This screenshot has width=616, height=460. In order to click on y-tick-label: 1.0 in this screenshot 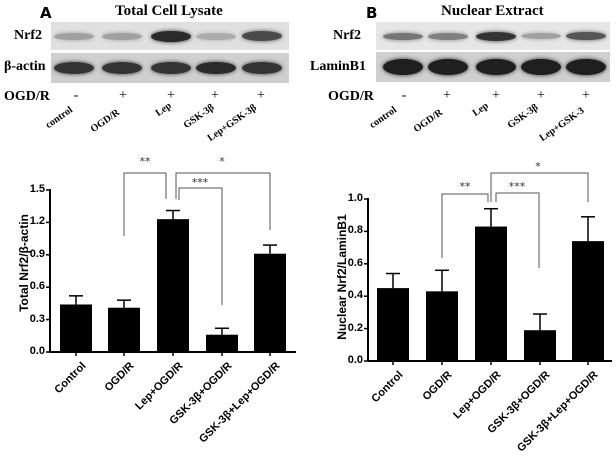, I will do `click(355, 198)`.